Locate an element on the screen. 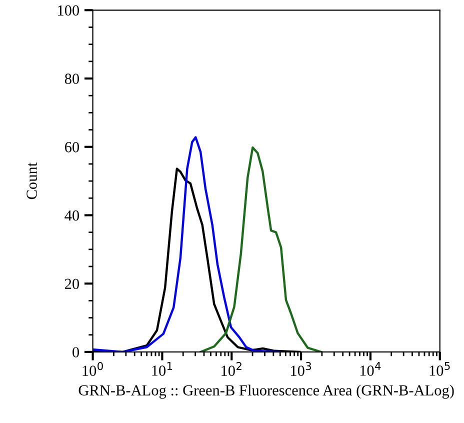  y-tick-label: 20 is located at coordinates (72, 284).